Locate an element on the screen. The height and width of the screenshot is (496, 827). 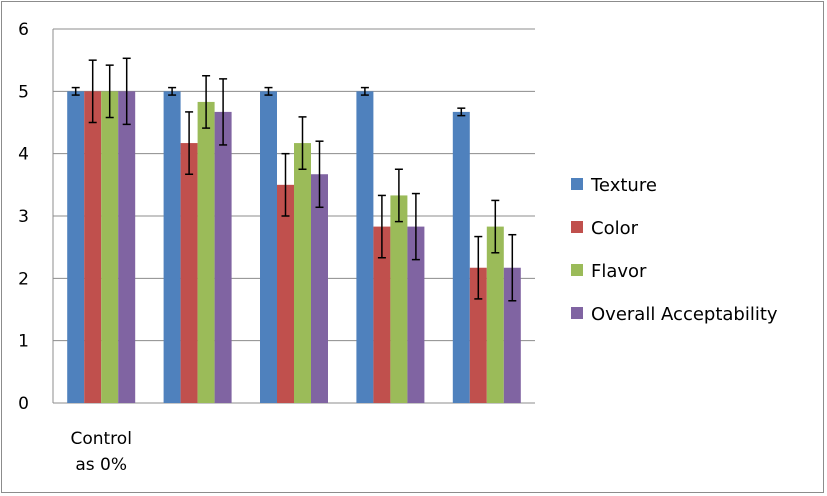
x-axis-category-labels: Control as 0% is located at coordinates (100, 452).